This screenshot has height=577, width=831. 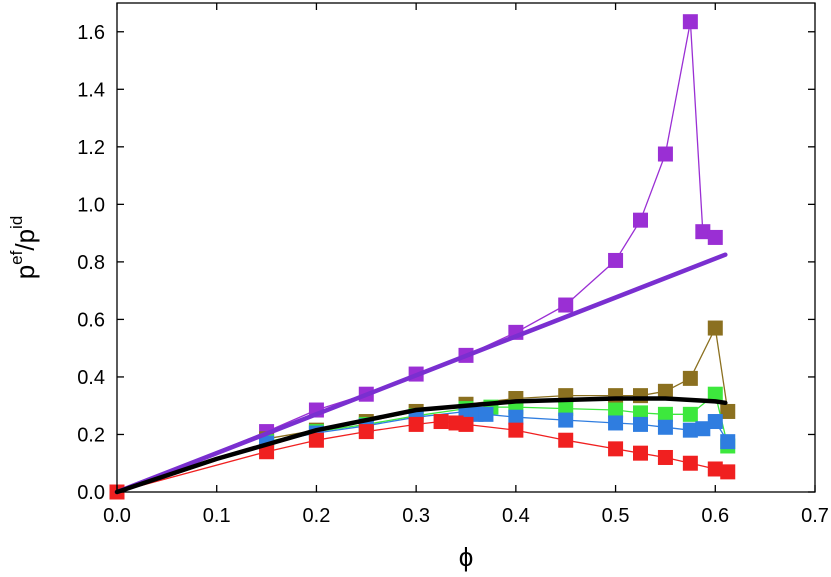 I want to click on y-tick-label: 1.2, so click(x=91, y=148).